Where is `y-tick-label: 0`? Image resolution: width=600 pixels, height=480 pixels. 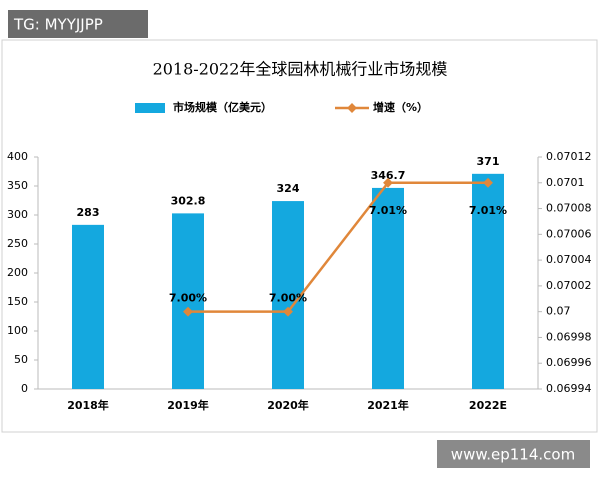
y-tick-label: 0 is located at coordinates (24, 388).